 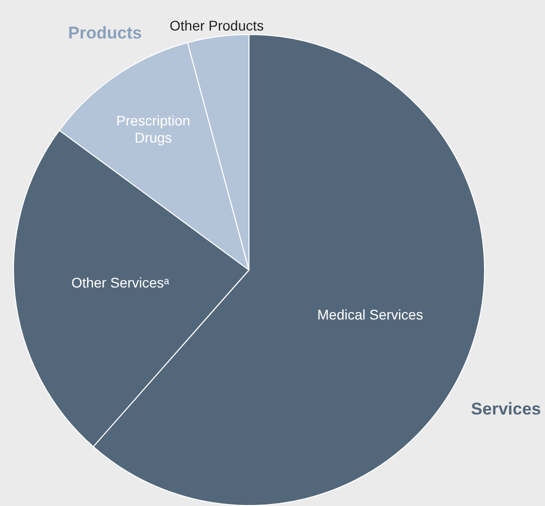 I want to click on text: Services, so click(x=506, y=409).